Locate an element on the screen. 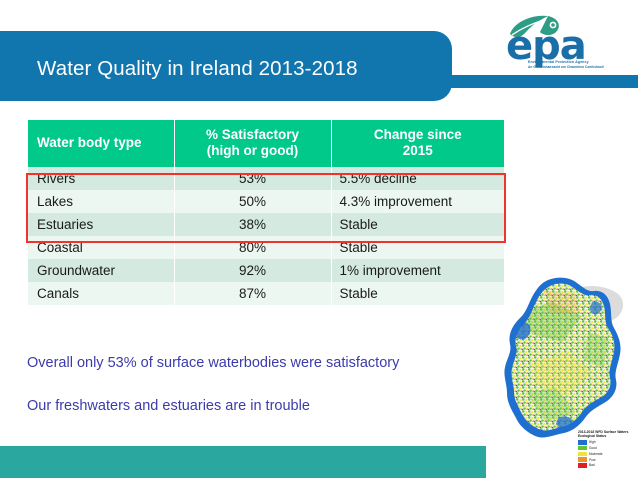 The width and height of the screenshot is (638, 478). cell-change: 1% improvement is located at coordinates (417, 270).